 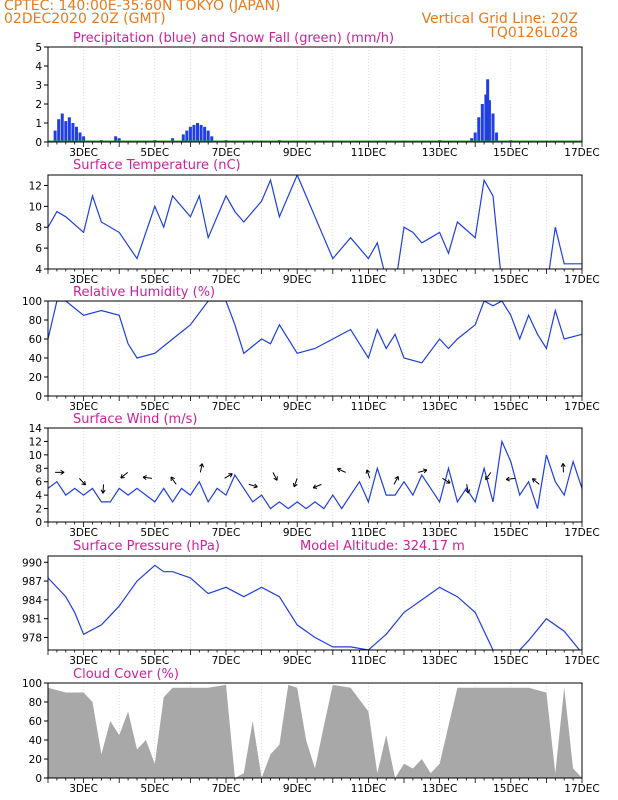 I want to click on header-grid-line: Vertical Grid Line: 20Z, so click(x=499, y=19).